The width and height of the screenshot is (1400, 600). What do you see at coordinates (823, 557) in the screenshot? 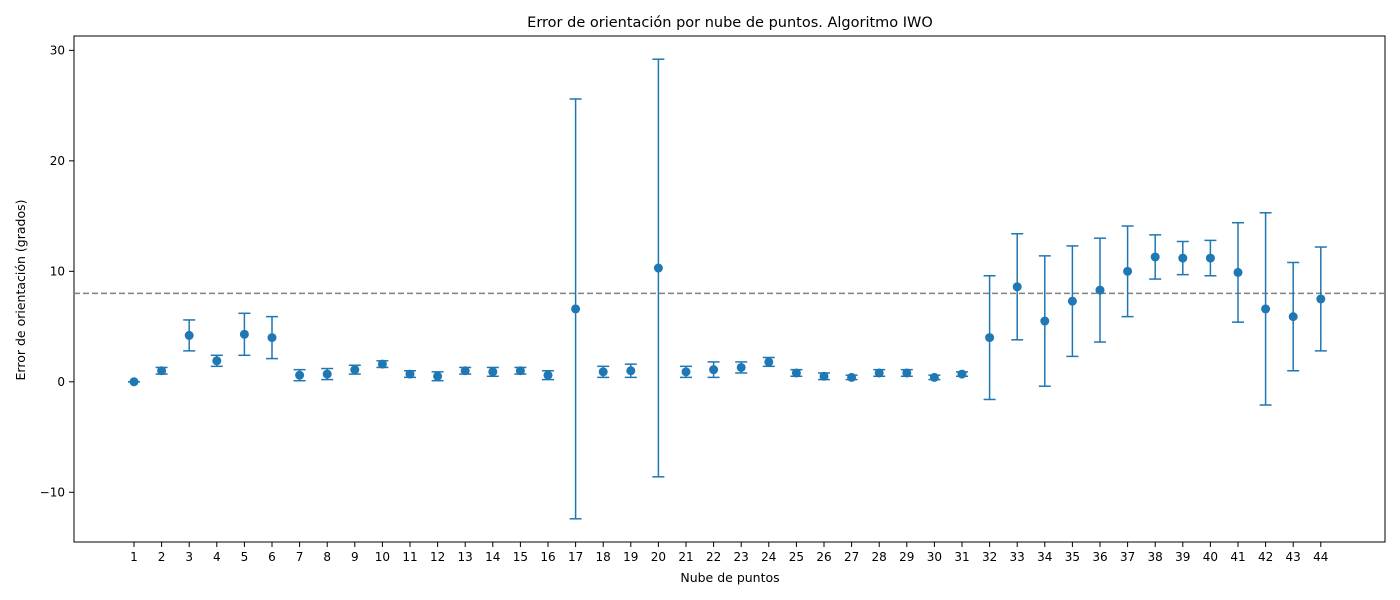
I see `x-tick-label: 26` at bounding box center [823, 557].